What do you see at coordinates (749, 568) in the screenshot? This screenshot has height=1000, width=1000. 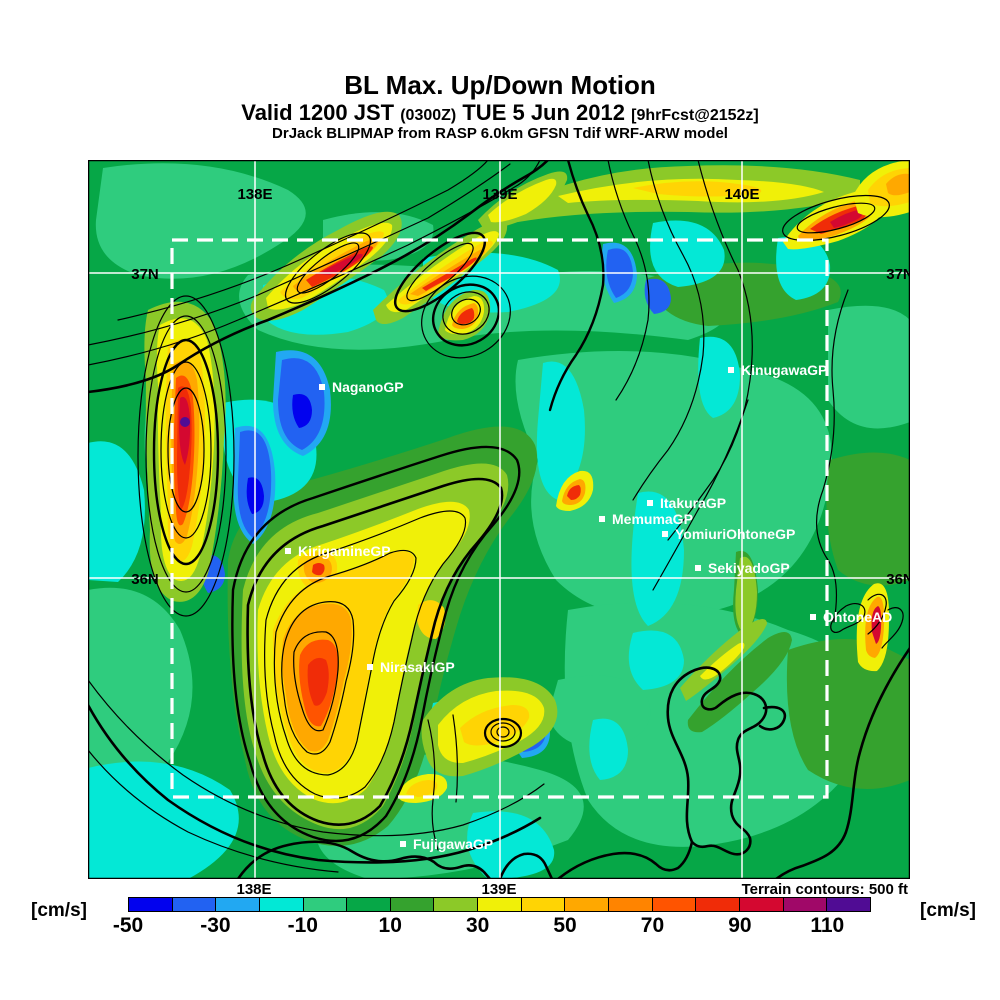 I see `station-label: SekiyadoGP` at bounding box center [749, 568].